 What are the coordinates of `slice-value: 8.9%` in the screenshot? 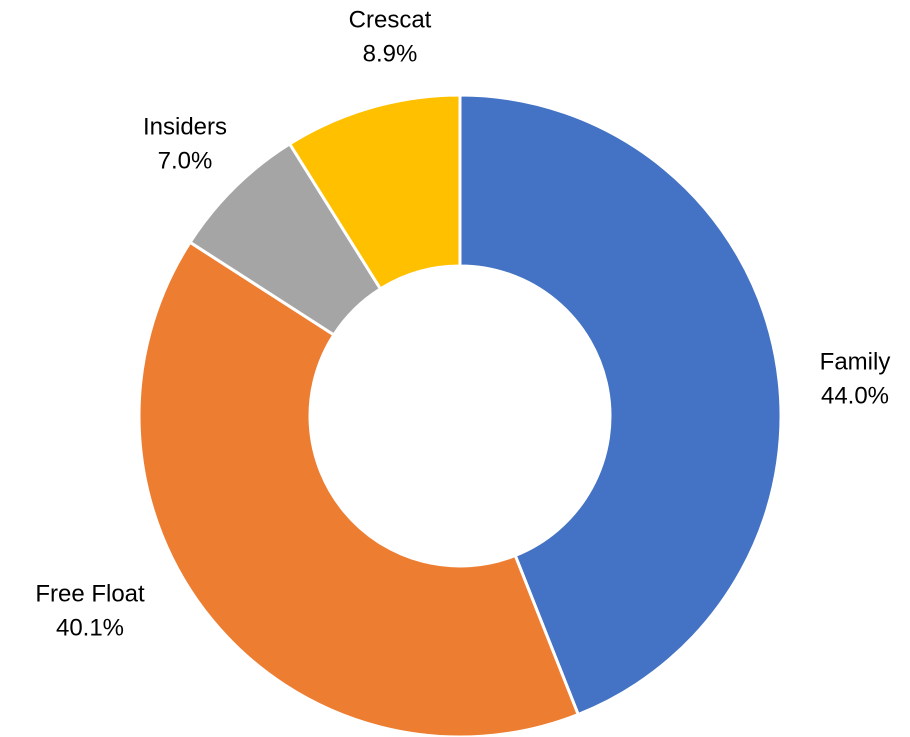 It's located at (390, 53).